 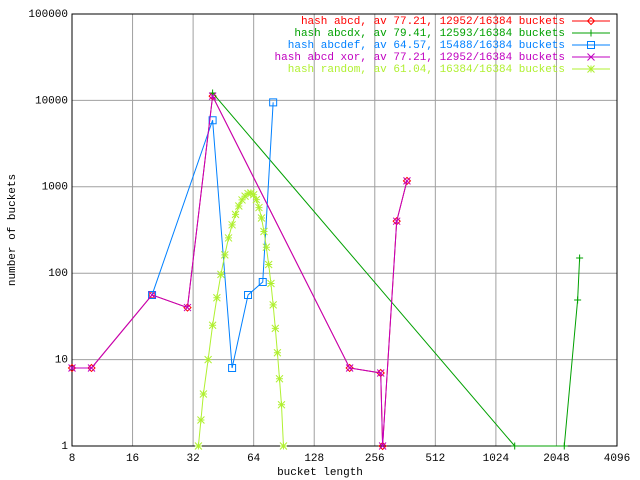 I want to click on x-tick-label: 32, so click(x=193, y=459).